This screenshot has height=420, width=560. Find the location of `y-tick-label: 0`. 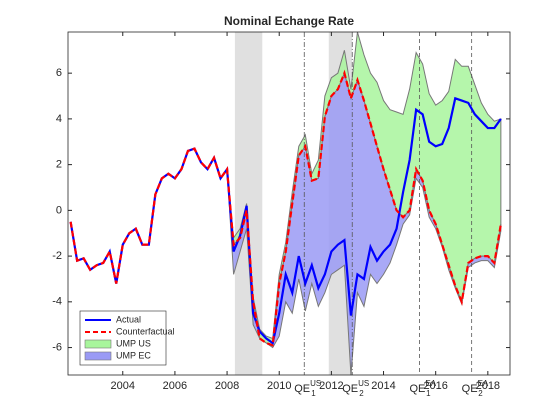

y-tick-label: 0 is located at coordinates (59, 210).